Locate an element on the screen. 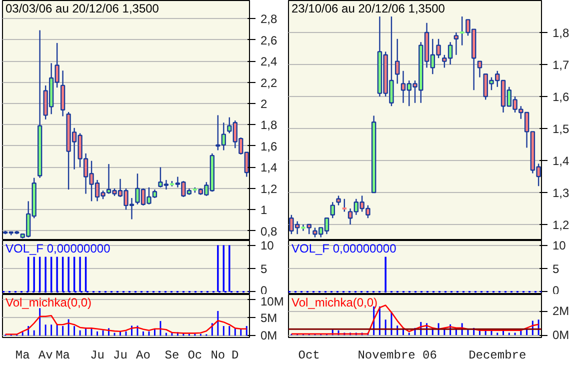 This screenshot has height=366, width=572. y-tick-label: 1 is located at coordinates (264, 210).